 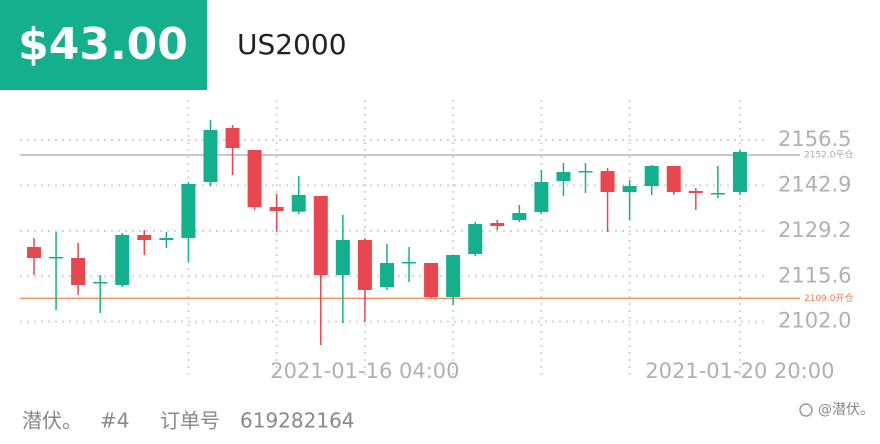 What do you see at coordinates (814, 275) in the screenshot?
I see `y-tick-label: 2115.6` at bounding box center [814, 275].